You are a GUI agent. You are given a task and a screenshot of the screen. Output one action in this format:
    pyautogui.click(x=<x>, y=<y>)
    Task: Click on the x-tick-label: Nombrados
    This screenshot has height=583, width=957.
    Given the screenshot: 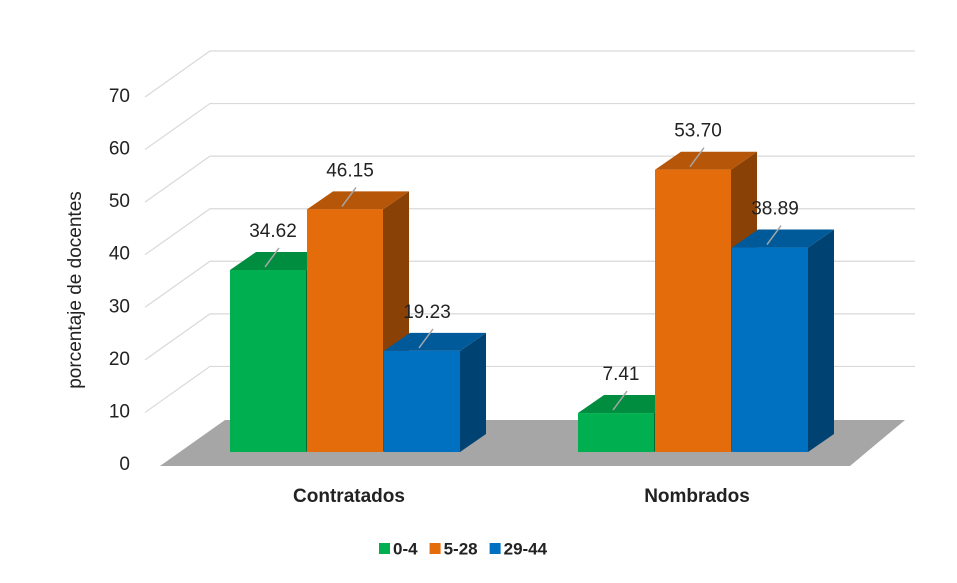 What is the action you would take?
    pyautogui.click(x=697, y=496)
    